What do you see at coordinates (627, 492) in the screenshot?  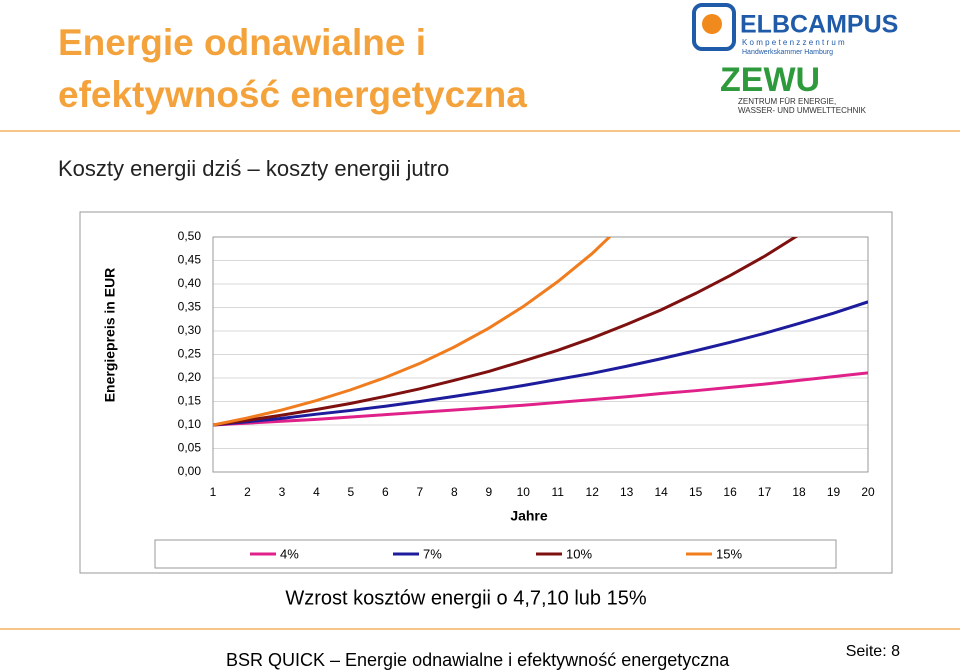 I see `x-tick-label: 13` at bounding box center [627, 492].